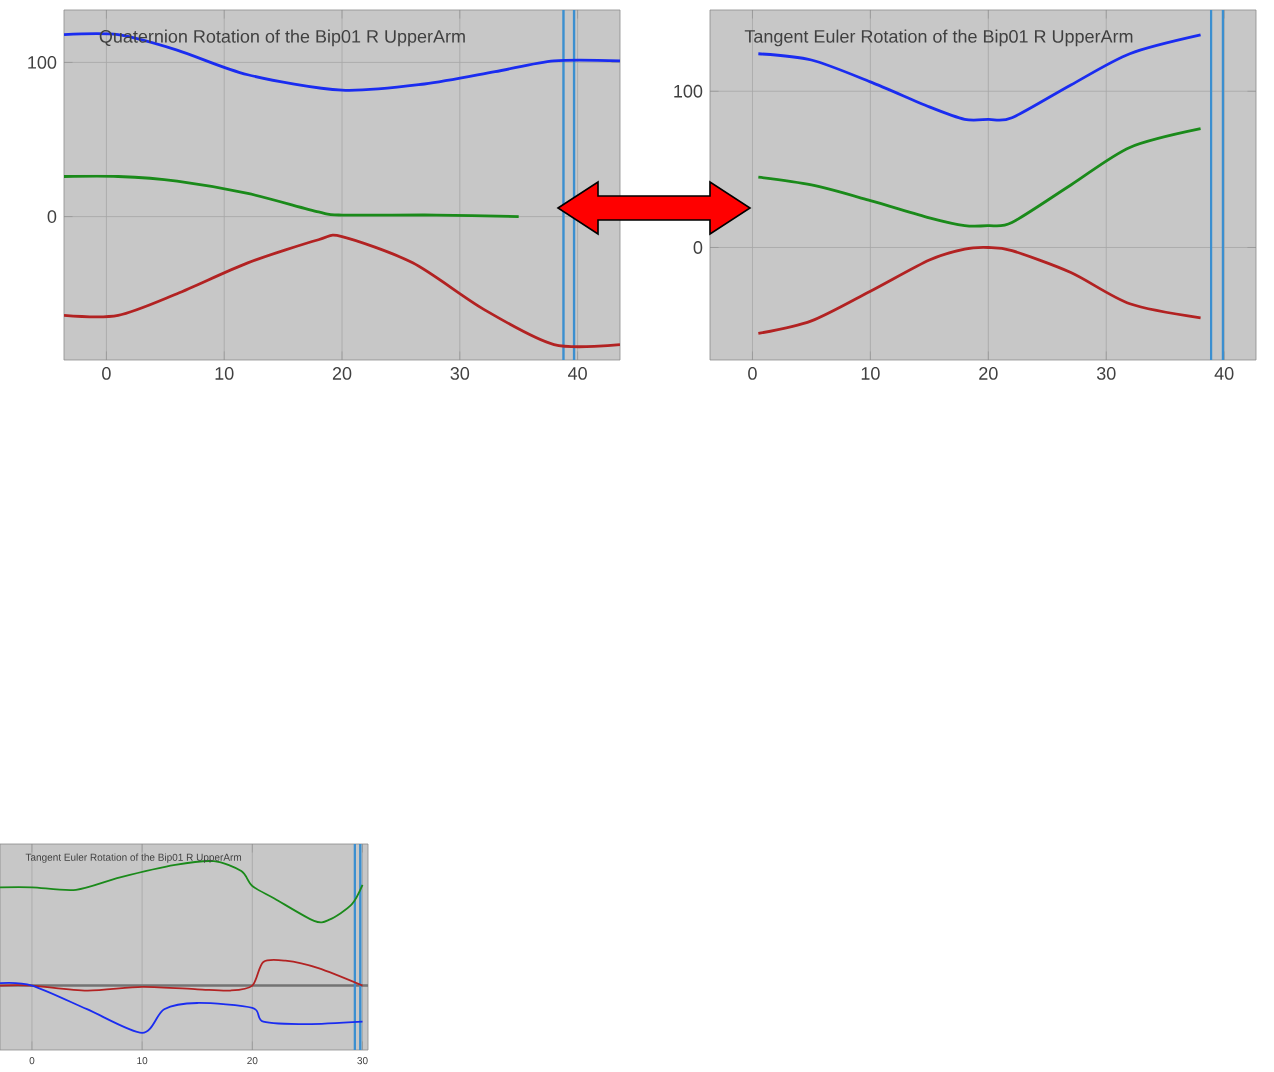 This screenshot has width=1274, height=1072. What do you see at coordinates (938, 38) in the screenshot?
I see `text: Tangent Euler Rotation of the Bip01 R UpperArm` at bounding box center [938, 38].